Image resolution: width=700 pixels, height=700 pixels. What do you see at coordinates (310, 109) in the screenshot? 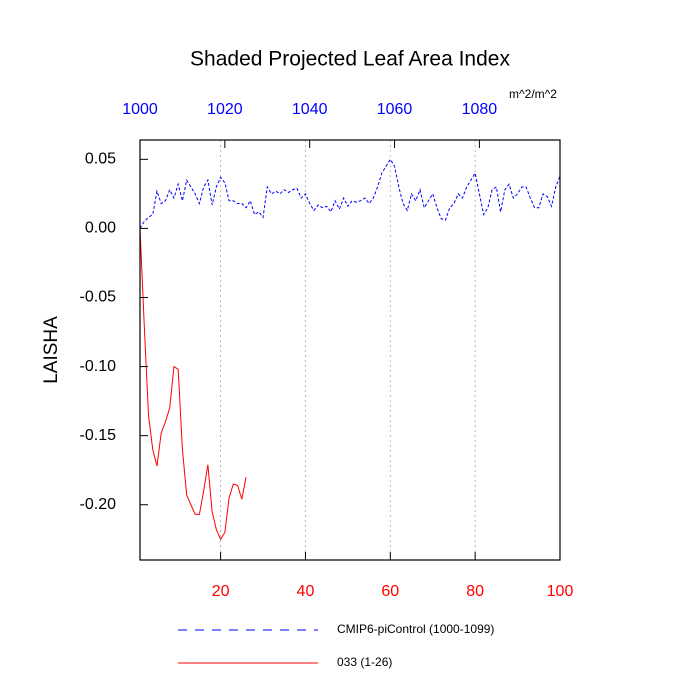
I see `x2-tick-label: 1040` at bounding box center [310, 109].